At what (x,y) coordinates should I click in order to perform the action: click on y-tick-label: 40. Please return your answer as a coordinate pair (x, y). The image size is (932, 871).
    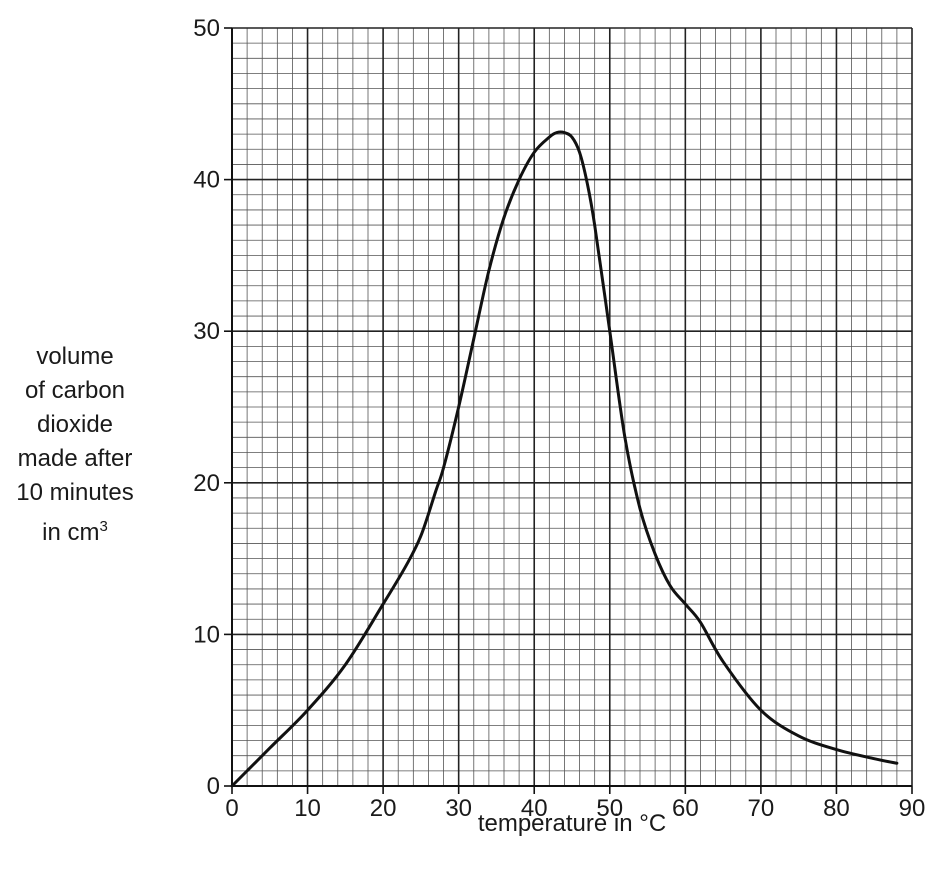
    Looking at the image, I should click on (206, 180).